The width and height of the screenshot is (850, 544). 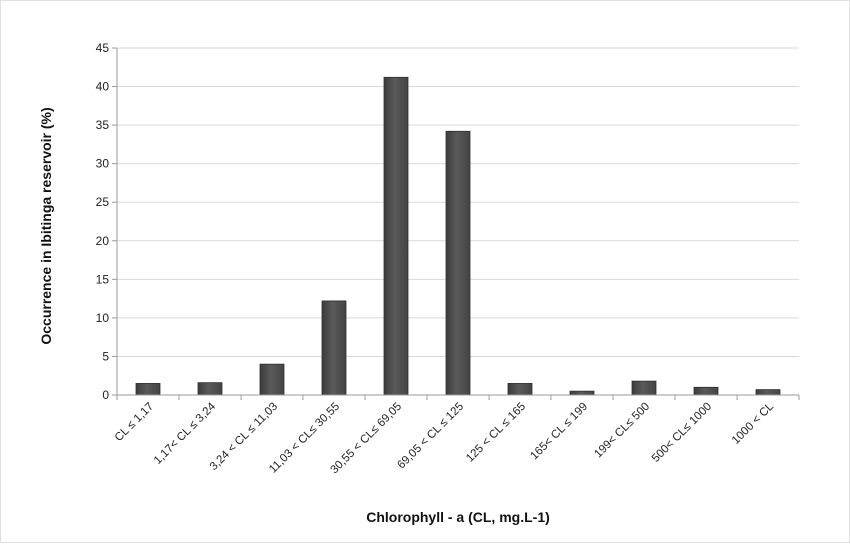 What do you see at coordinates (496, 433) in the screenshot?
I see `x-tick-label: 125 < CL ≤ 165` at bounding box center [496, 433].